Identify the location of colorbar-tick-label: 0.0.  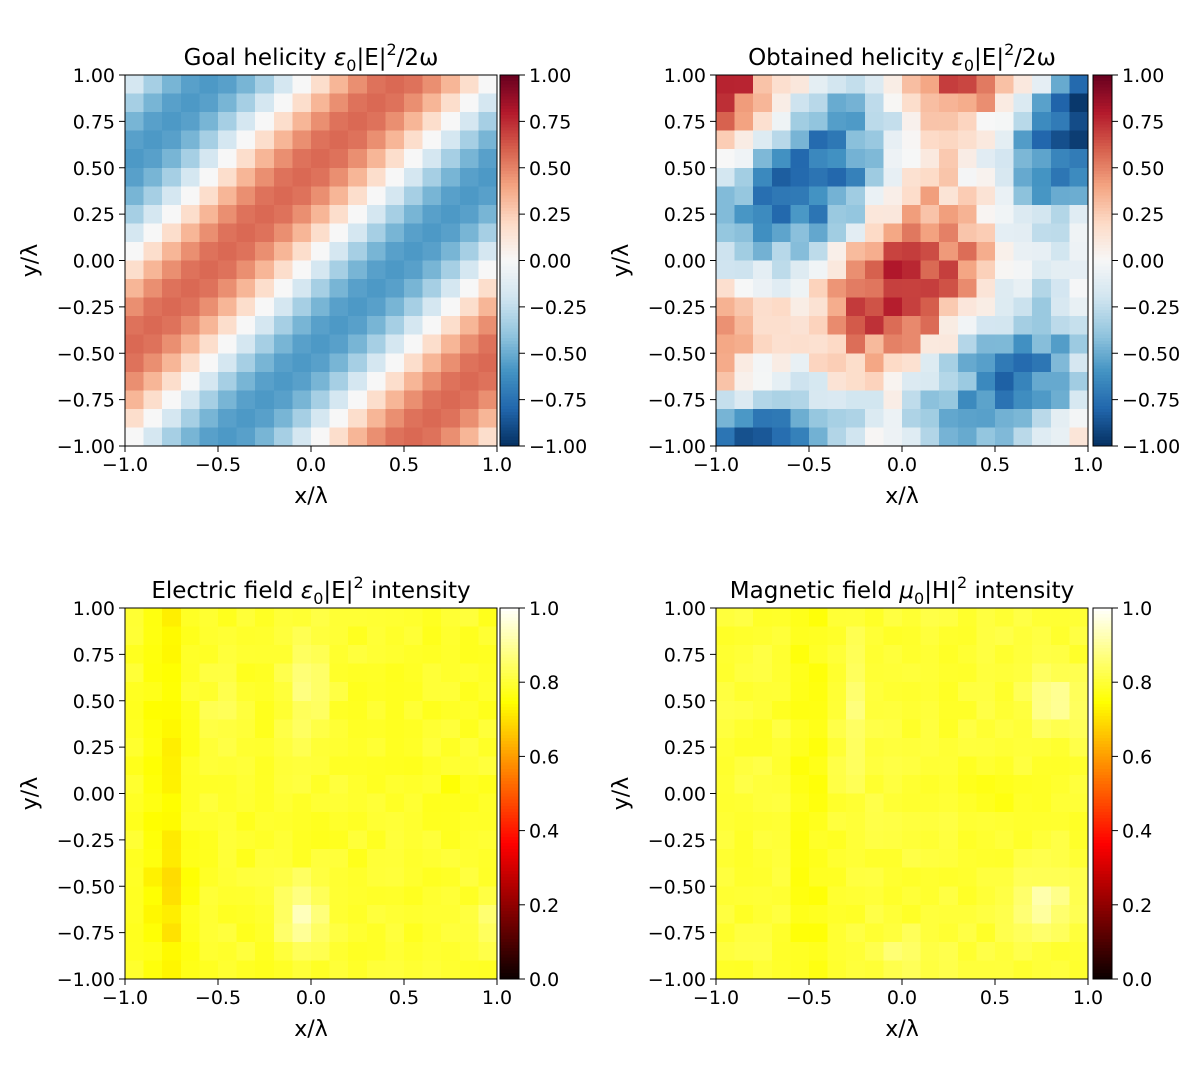
(544, 980).